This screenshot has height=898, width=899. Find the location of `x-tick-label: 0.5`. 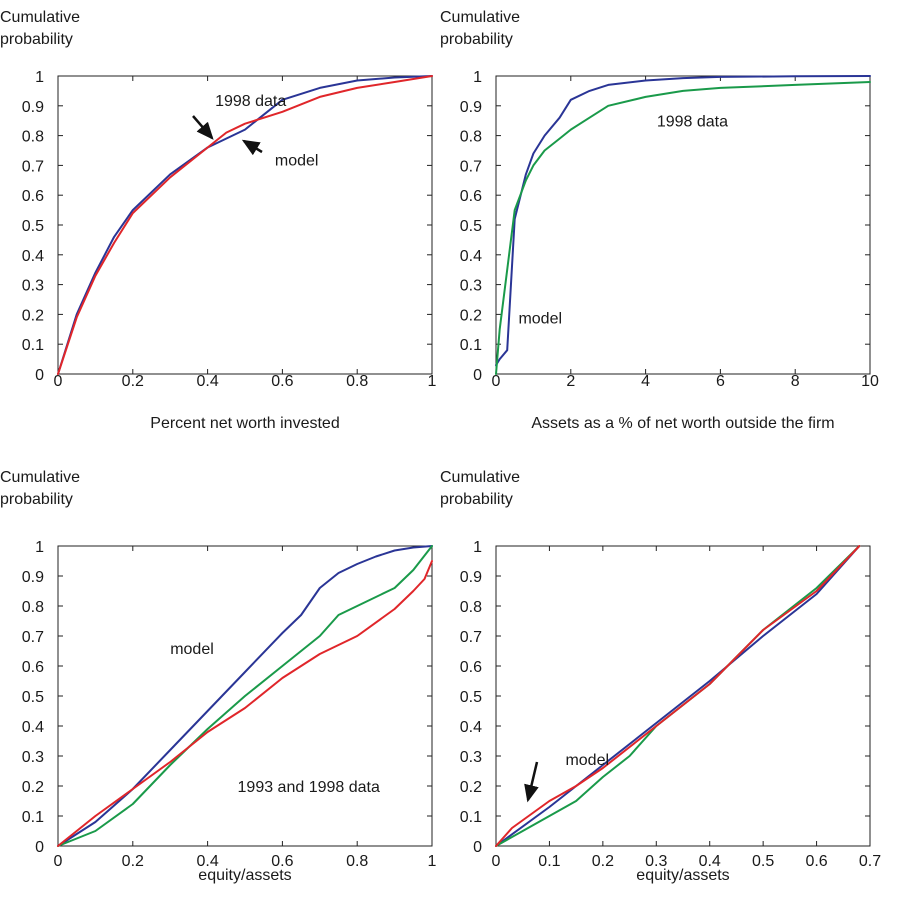

x-tick-label: 0.5 is located at coordinates (763, 861).